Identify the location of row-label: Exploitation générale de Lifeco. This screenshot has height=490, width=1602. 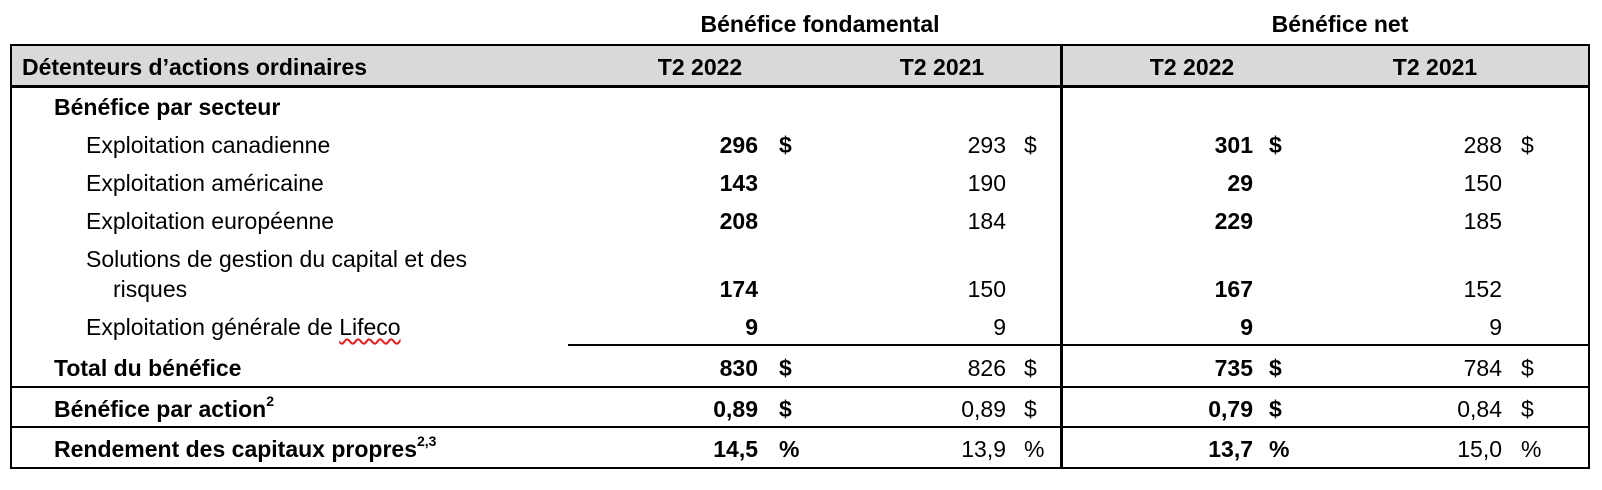
(243, 327).